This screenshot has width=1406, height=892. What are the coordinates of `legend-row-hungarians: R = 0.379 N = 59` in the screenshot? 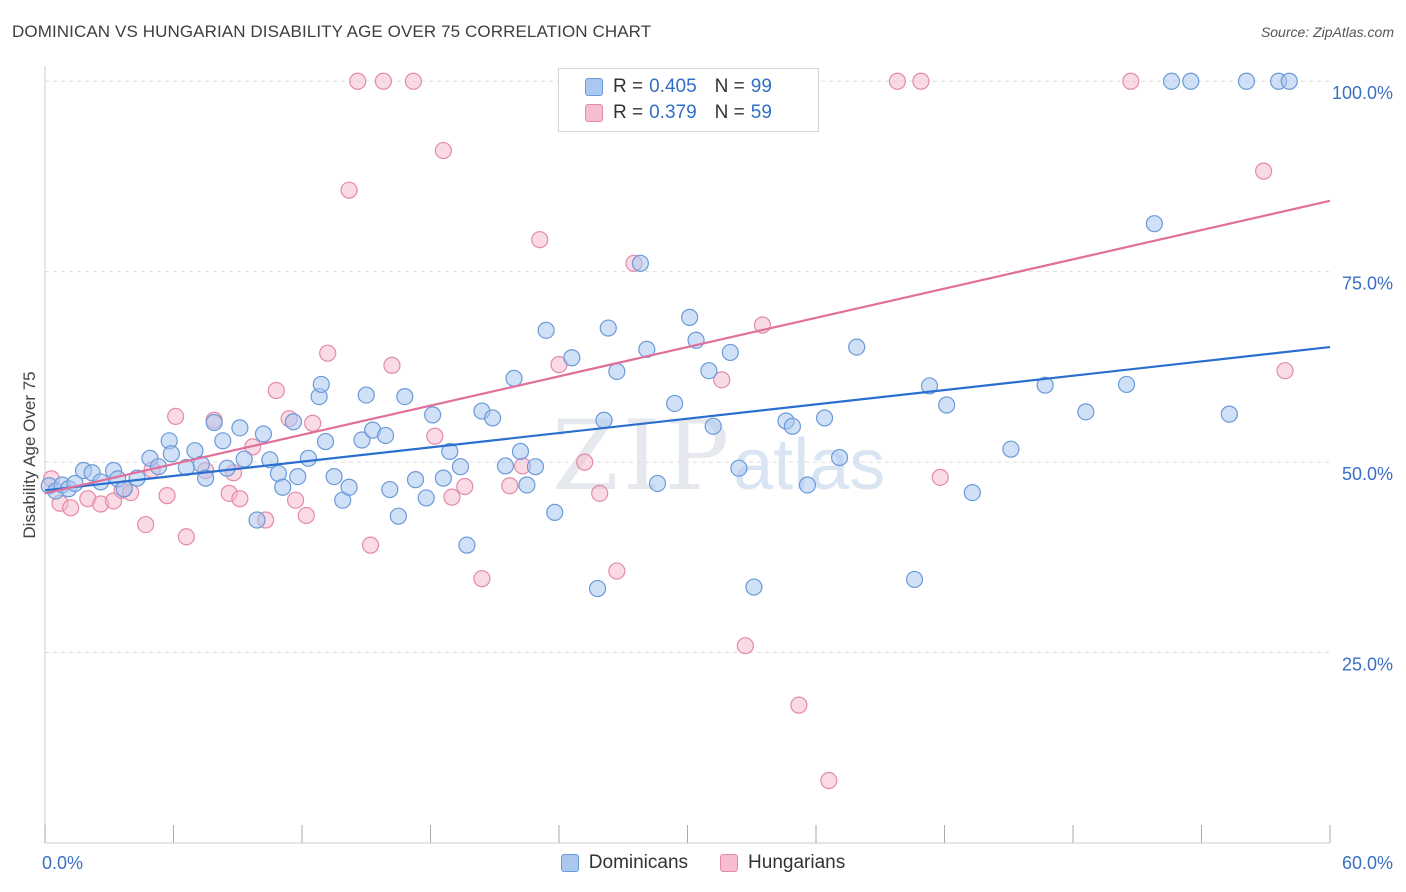 It's located at (678, 113).